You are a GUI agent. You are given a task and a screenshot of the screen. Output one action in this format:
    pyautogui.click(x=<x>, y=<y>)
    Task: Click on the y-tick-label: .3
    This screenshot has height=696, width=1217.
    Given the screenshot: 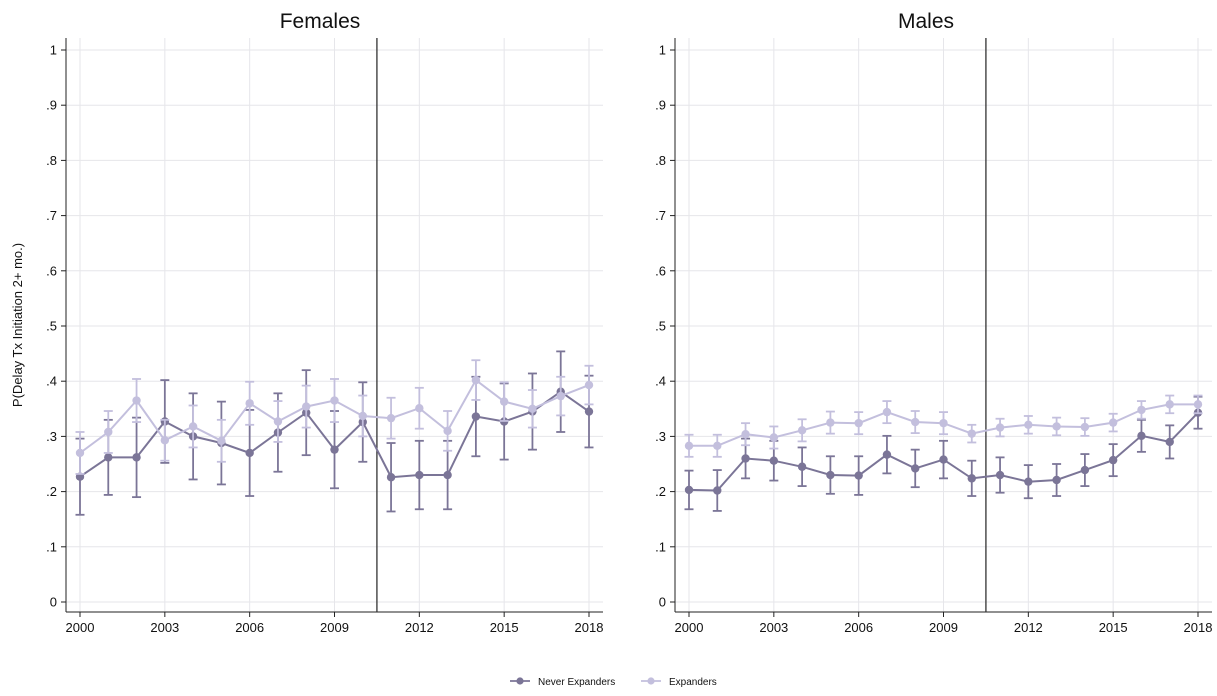 What is the action you would take?
    pyautogui.click(x=51, y=436)
    